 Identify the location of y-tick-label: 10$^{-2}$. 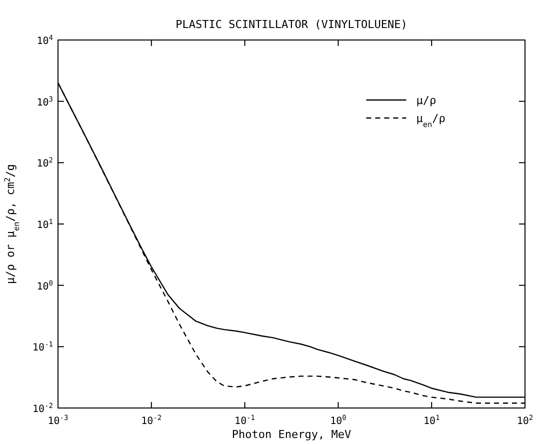
(42, 408).